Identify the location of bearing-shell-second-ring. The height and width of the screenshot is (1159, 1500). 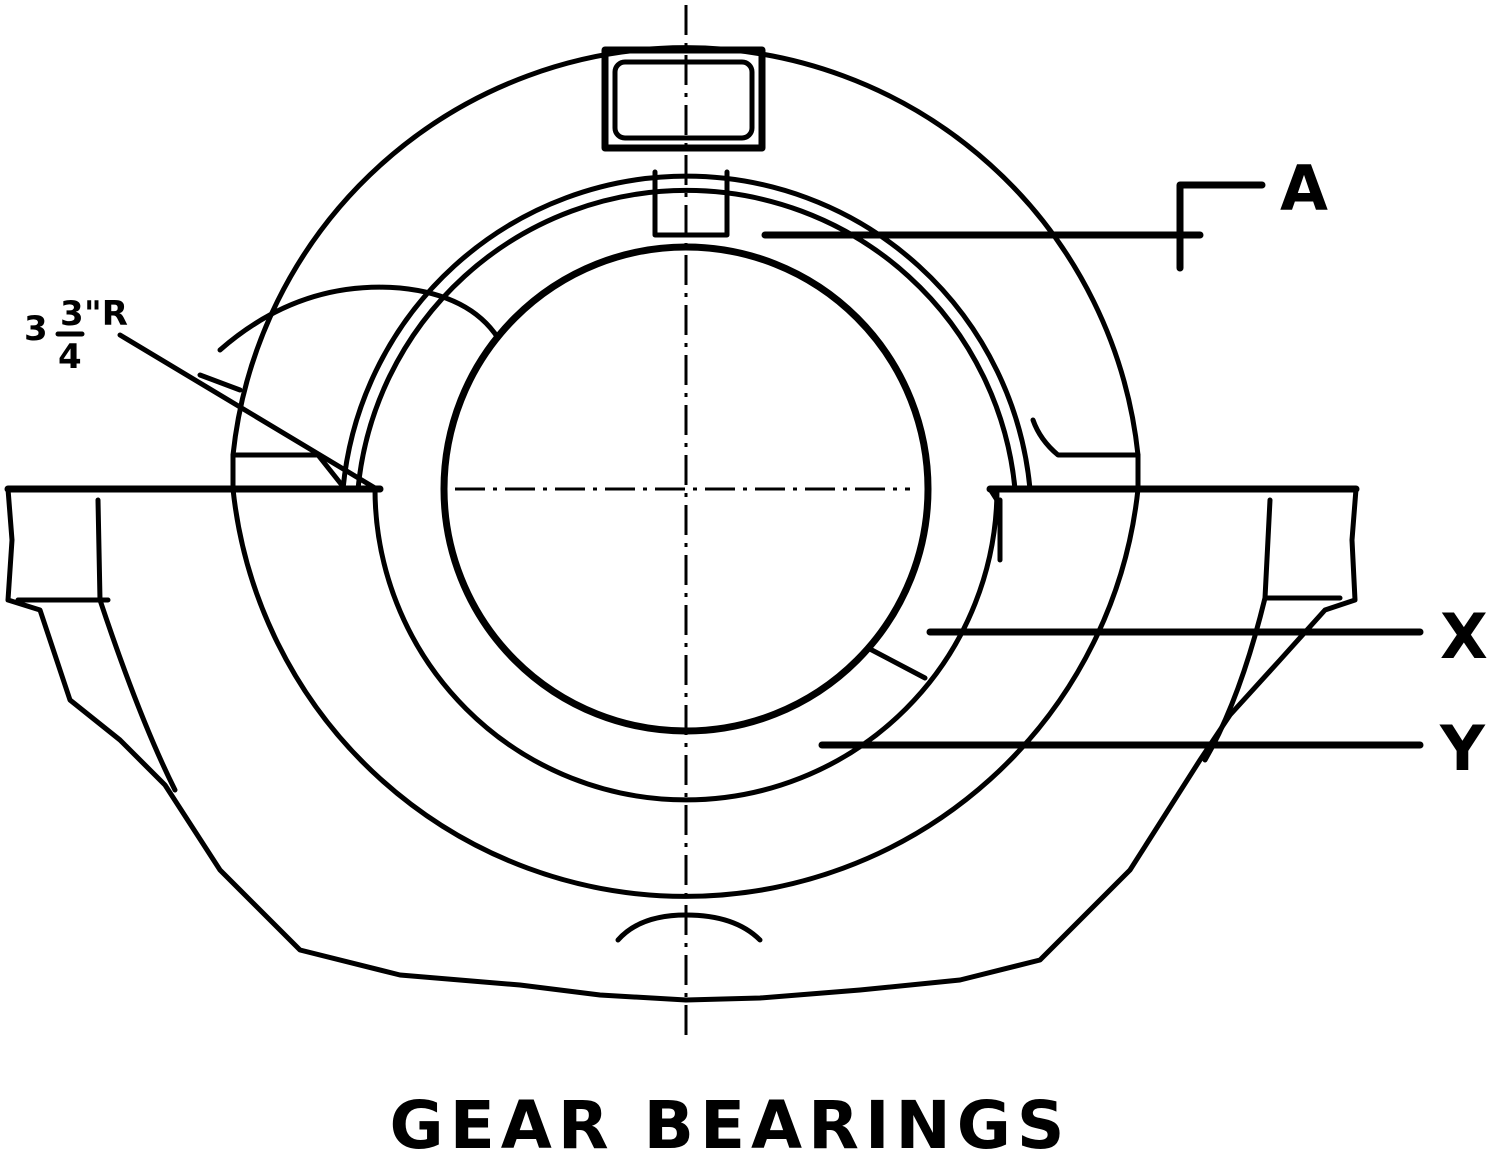
(686, 340).